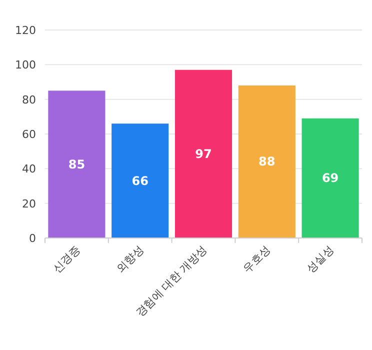  I want to click on data-label: 69, so click(330, 178).